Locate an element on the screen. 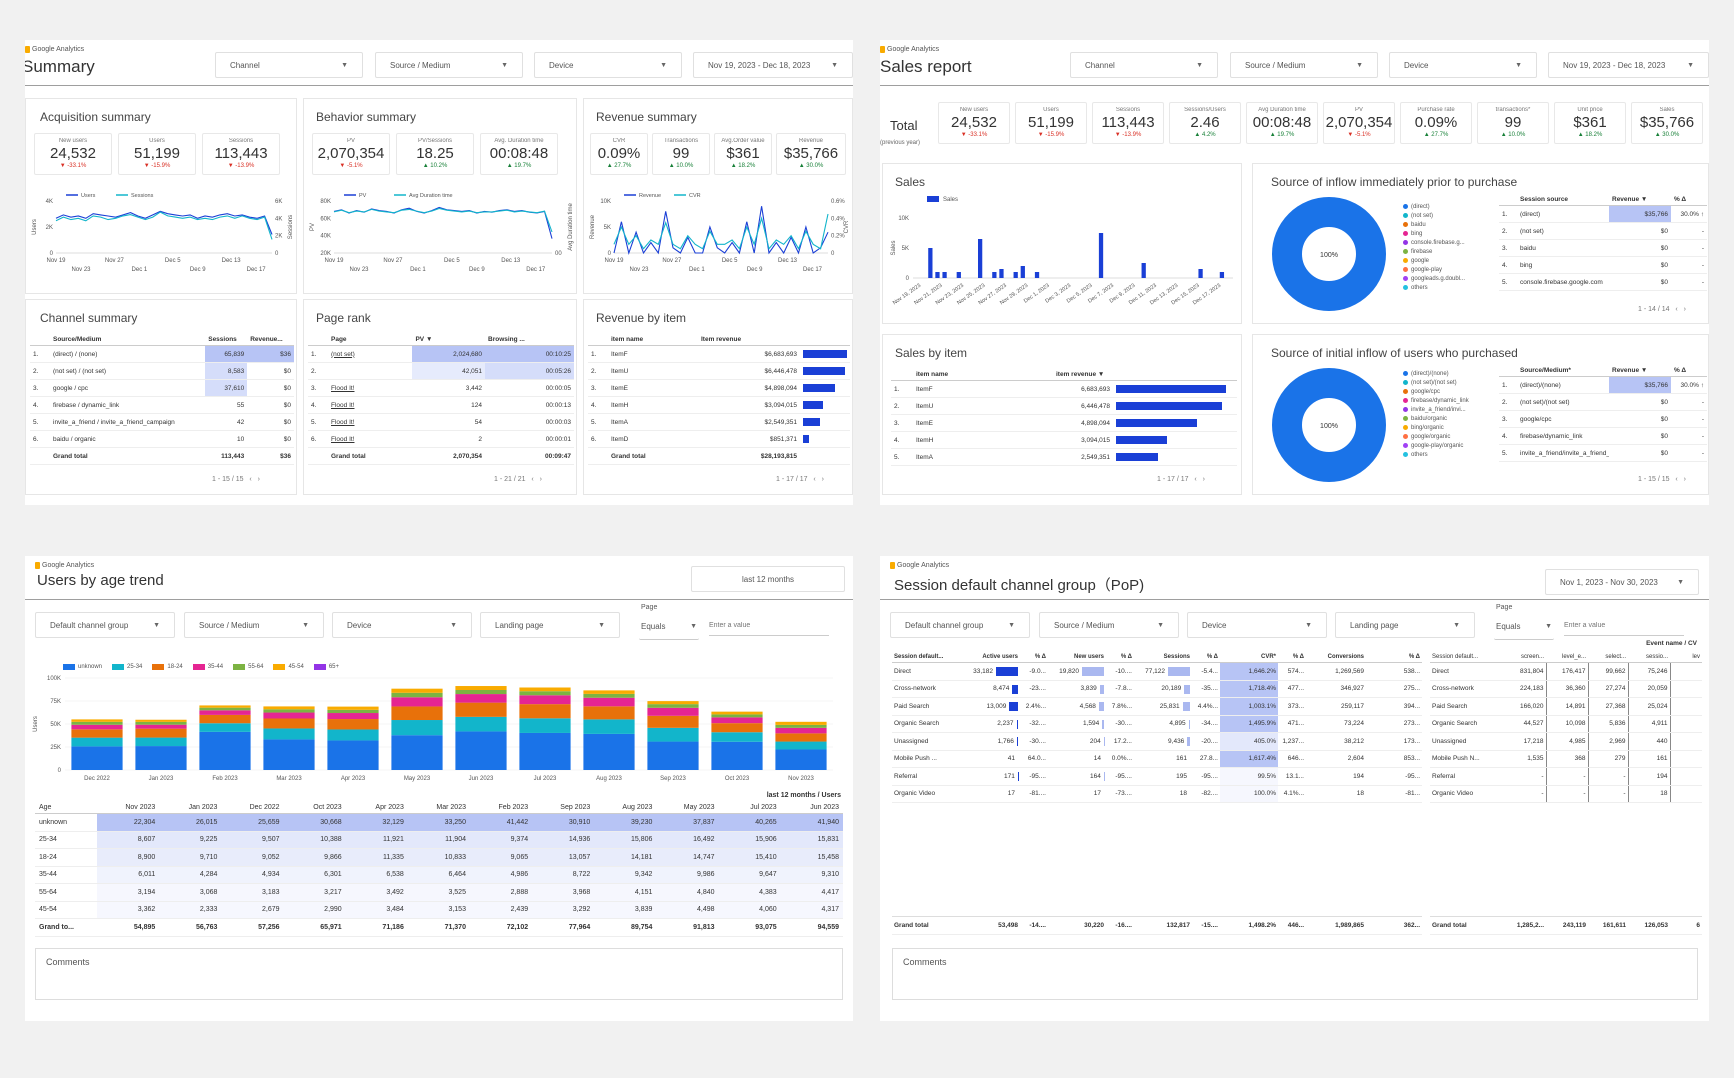 This screenshot has width=1734, height=1078. col-header: May 2023 is located at coordinates (687, 808).